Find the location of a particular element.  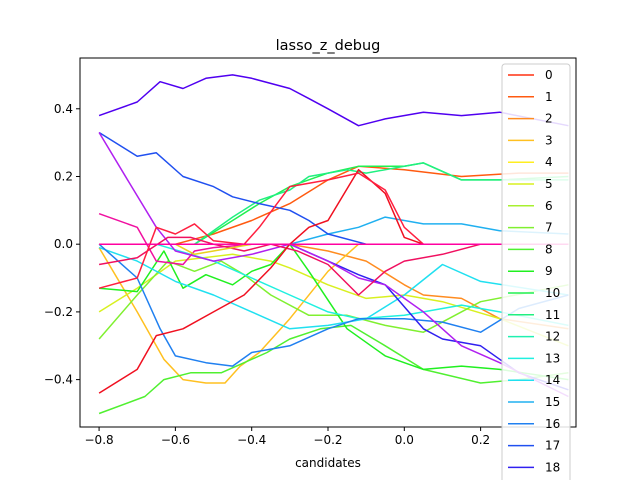

legend-entry-label: 8 is located at coordinates (549, 249).